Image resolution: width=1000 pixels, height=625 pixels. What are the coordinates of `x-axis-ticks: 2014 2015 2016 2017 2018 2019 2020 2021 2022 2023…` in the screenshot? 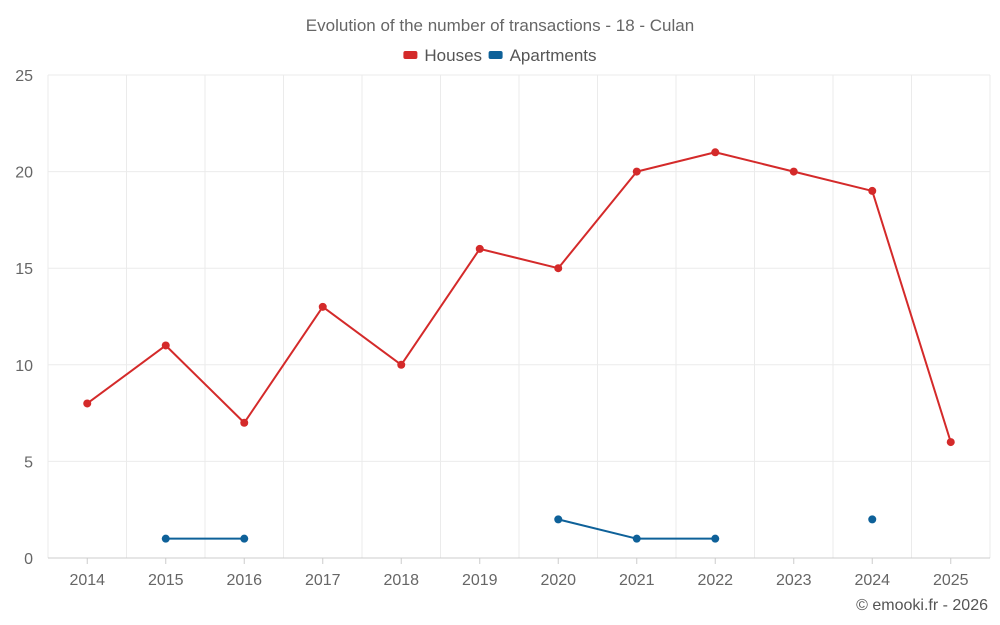 It's located at (518, 580).